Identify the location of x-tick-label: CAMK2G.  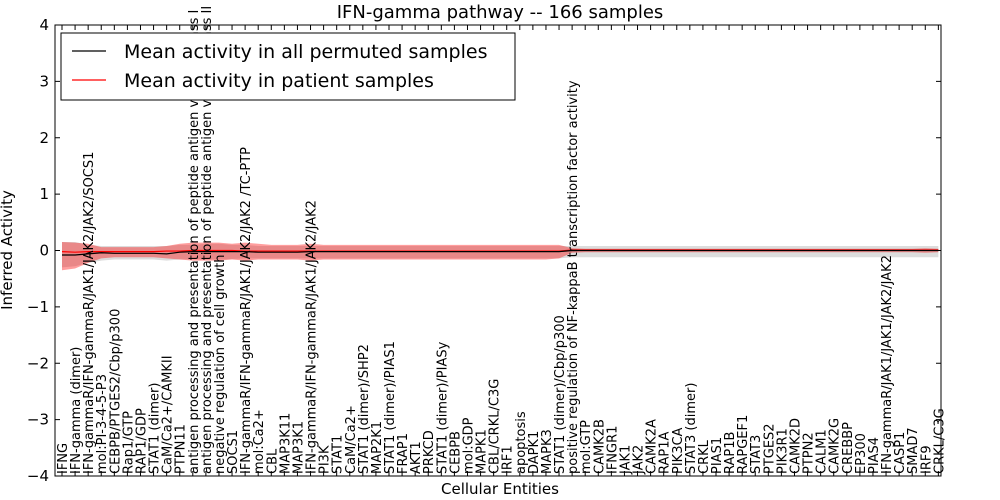
(835, 446).